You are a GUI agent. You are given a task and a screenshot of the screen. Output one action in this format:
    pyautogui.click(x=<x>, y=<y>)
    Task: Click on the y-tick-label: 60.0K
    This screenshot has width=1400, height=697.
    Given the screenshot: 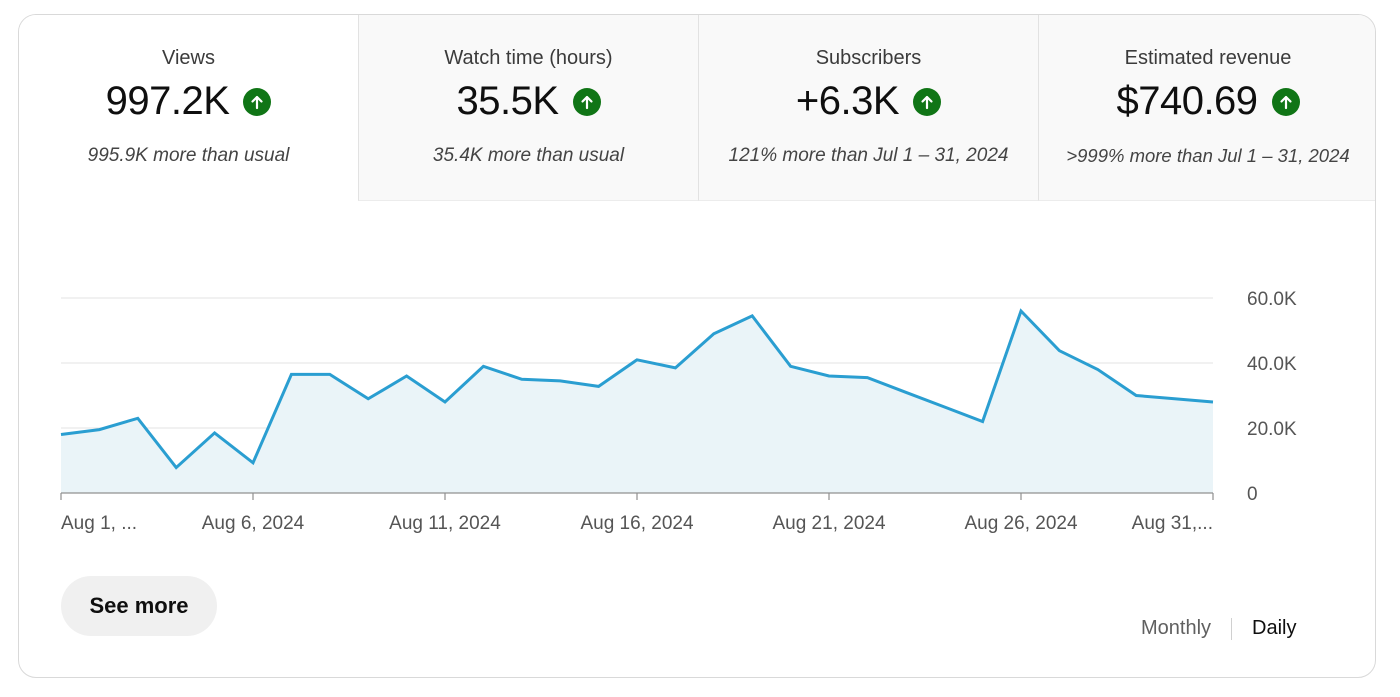 What is the action you would take?
    pyautogui.click(x=1272, y=299)
    